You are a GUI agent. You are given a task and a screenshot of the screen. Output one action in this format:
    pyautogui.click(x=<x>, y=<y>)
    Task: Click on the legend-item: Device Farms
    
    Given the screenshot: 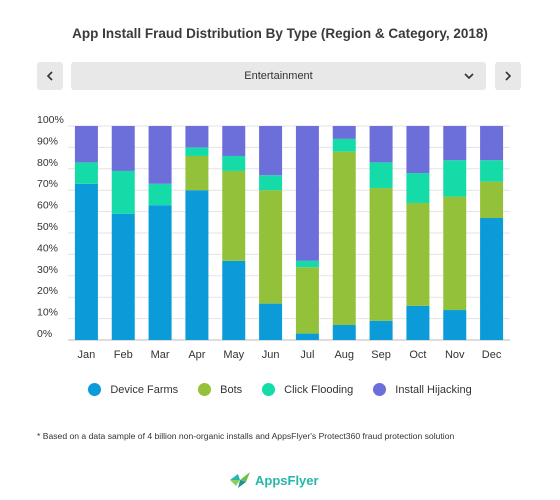 What is the action you would take?
    pyautogui.click(x=133, y=389)
    